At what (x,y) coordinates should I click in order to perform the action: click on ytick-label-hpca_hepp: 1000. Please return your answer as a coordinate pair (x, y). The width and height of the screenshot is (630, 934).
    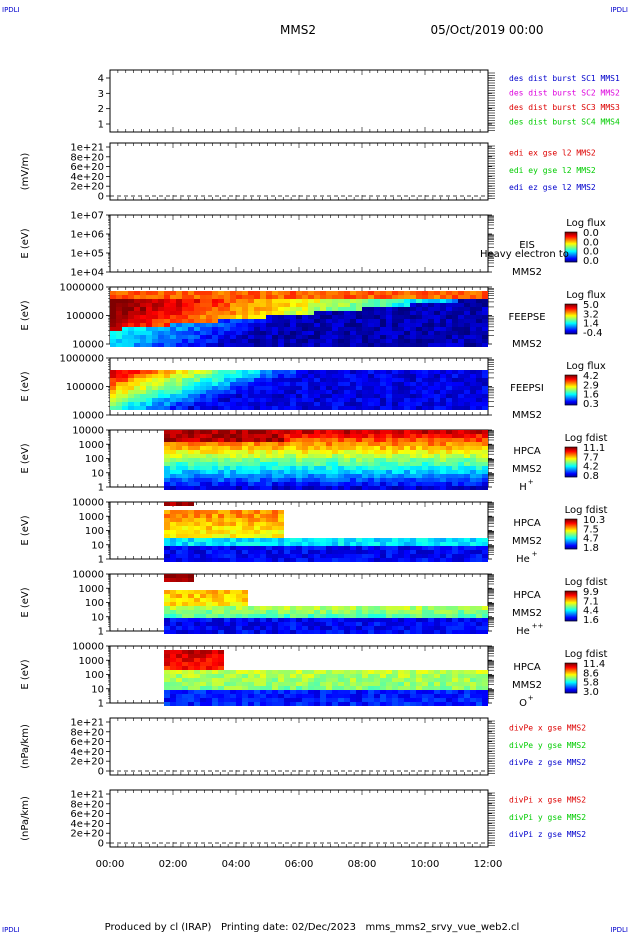
    Looking at the image, I should click on (91, 589).